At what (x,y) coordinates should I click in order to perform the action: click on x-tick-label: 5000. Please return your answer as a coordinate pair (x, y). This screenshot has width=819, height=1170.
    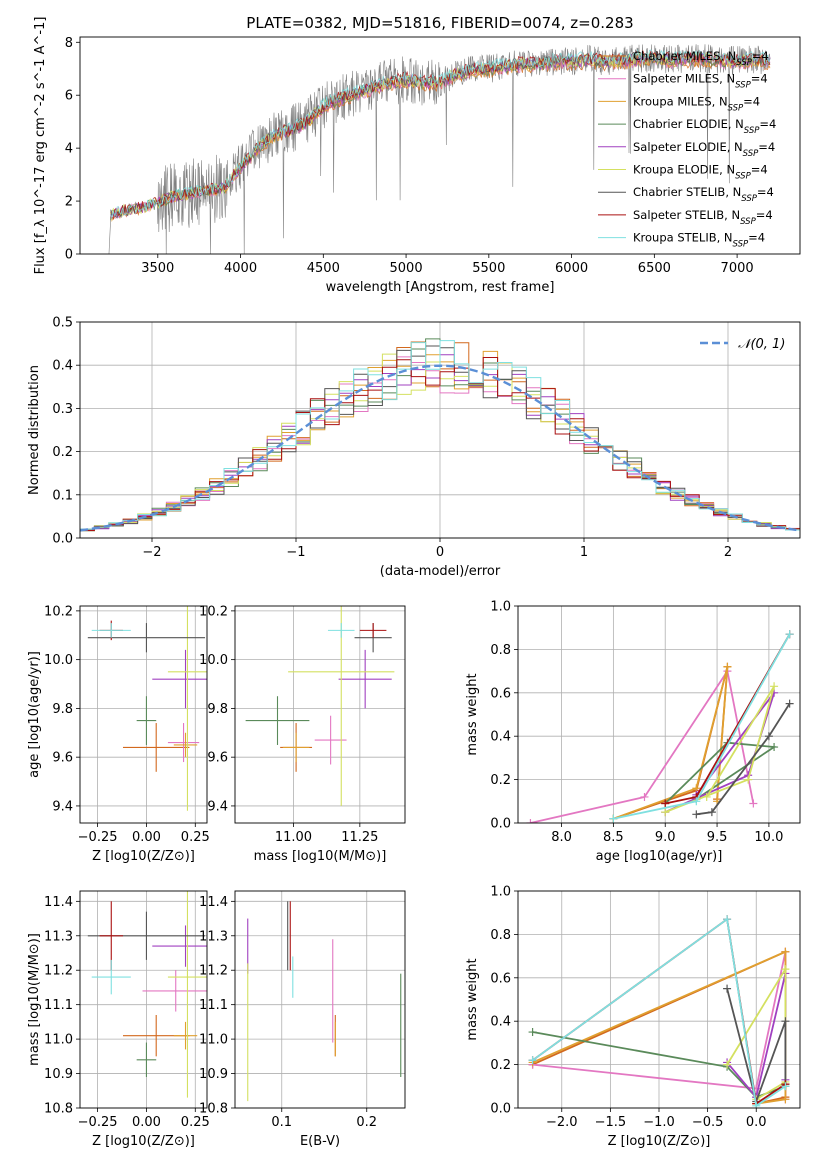
    Looking at the image, I should click on (406, 268).